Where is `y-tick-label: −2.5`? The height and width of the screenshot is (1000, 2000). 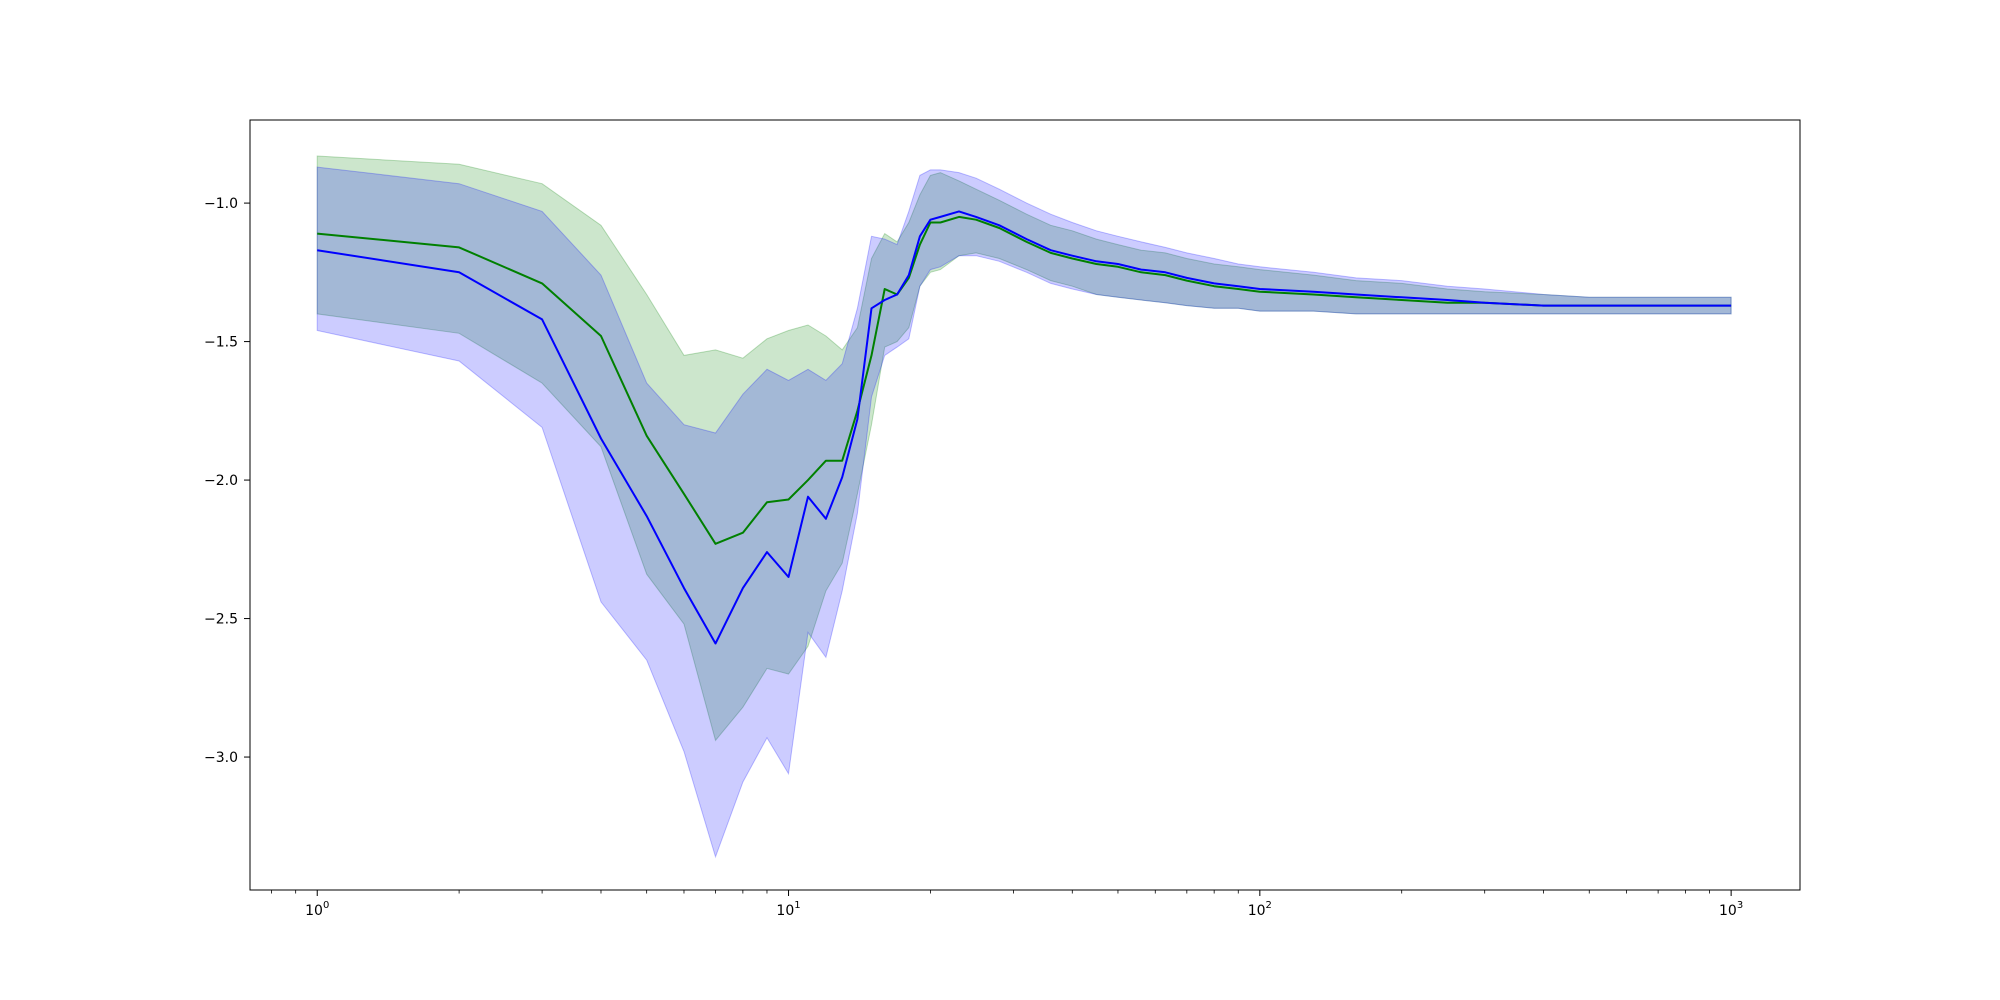 y-tick-label: −2.5 is located at coordinates (221, 620).